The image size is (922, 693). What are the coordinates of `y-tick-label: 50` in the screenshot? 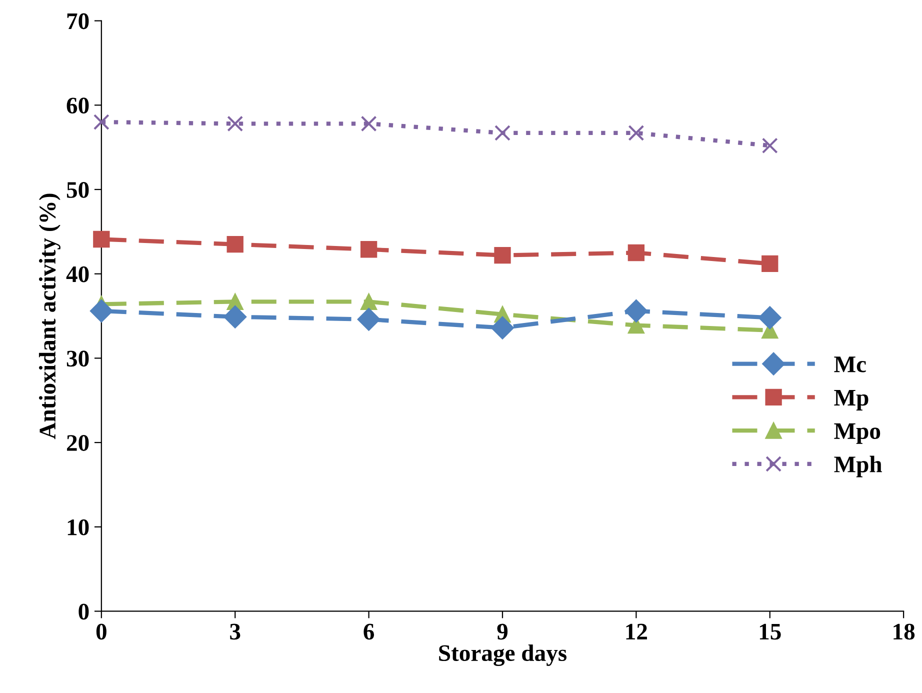 It's located at (77, 190).